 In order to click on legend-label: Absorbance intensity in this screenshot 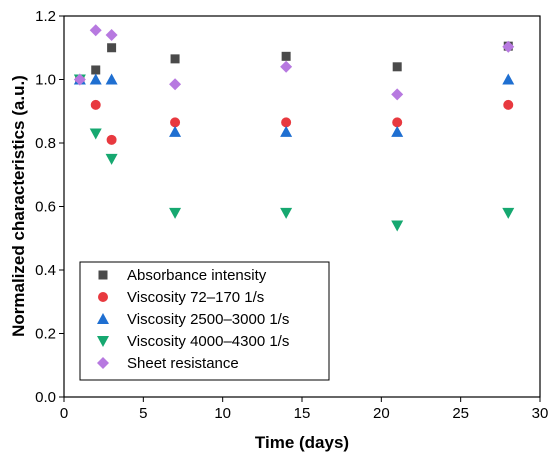, I will do `click(197, 275)`.